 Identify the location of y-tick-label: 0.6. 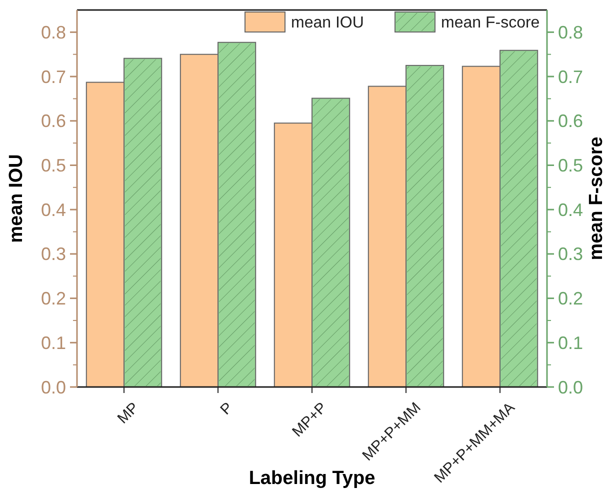
(53, 121).